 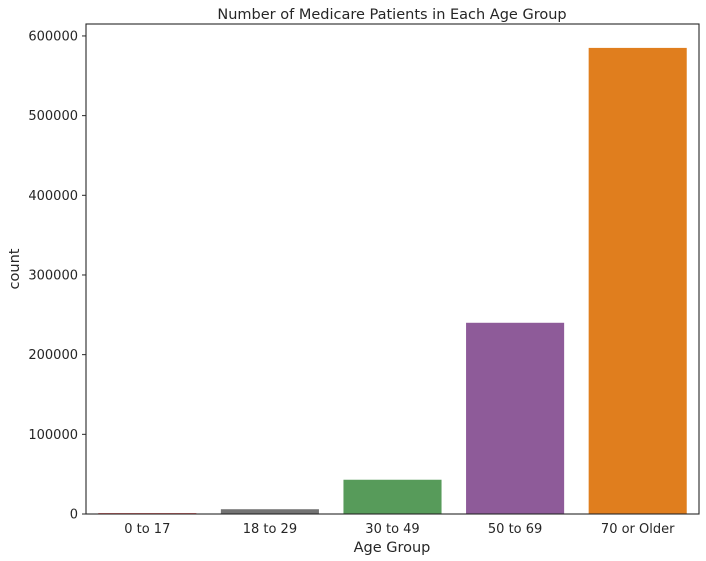 What do you see at coordinates (392, 548) in the screenshot?
I see `x-axis-label: Age Group` at bounding box center [392, 548].